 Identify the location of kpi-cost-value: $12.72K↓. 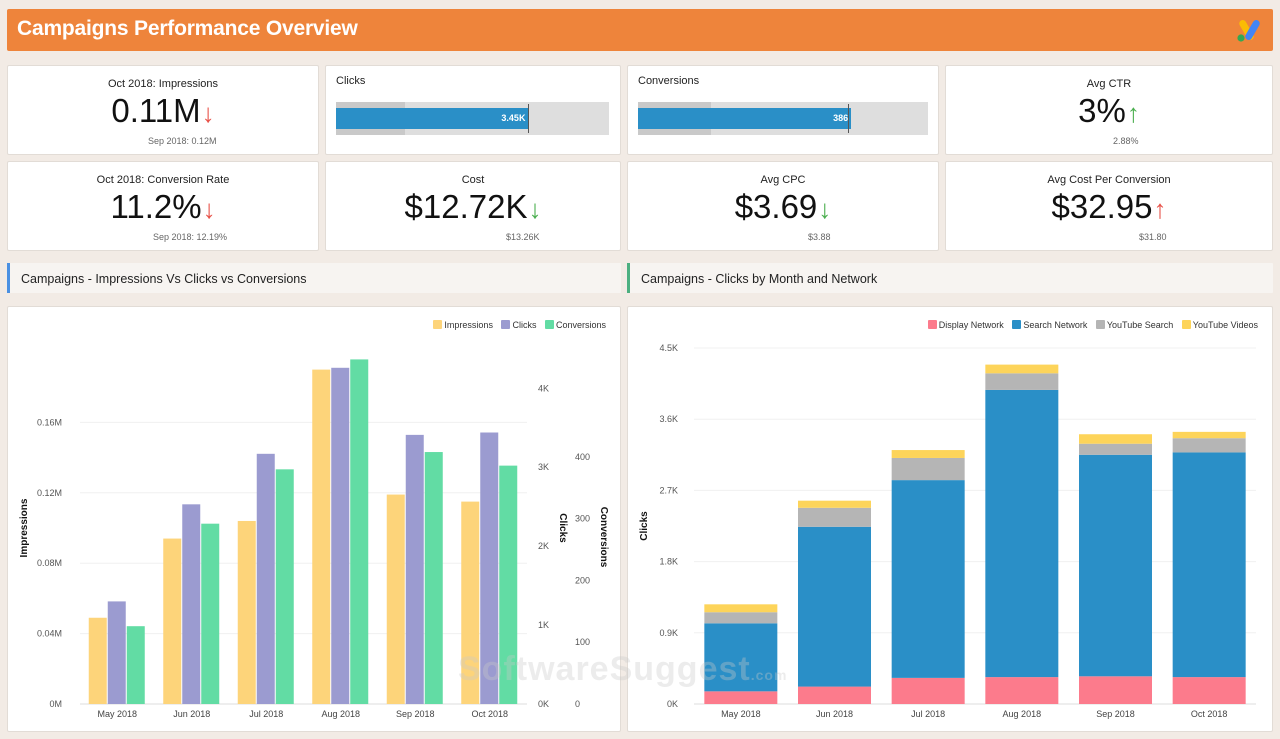
(473, 207).